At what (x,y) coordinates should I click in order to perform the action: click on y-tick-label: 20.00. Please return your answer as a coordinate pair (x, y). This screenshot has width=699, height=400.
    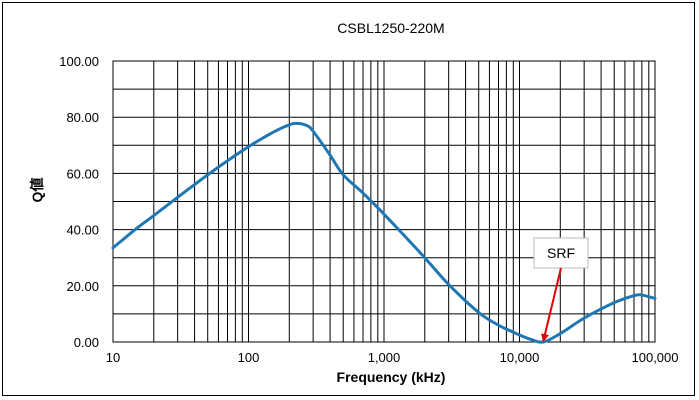
    Looking at the image, I should click on (82, 286).